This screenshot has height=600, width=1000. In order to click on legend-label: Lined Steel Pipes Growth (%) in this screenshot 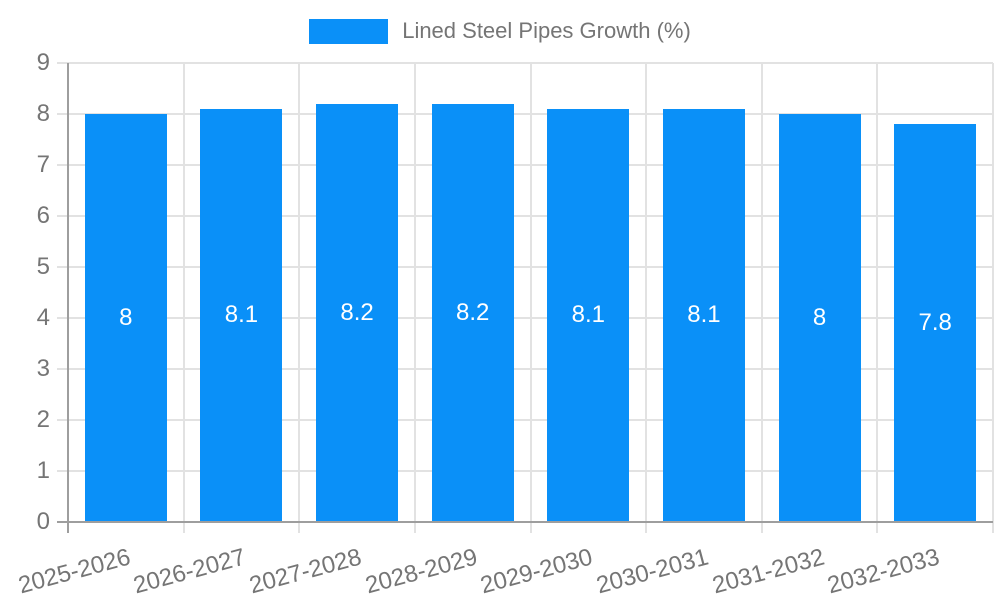, I will do `click(546, 30)`.